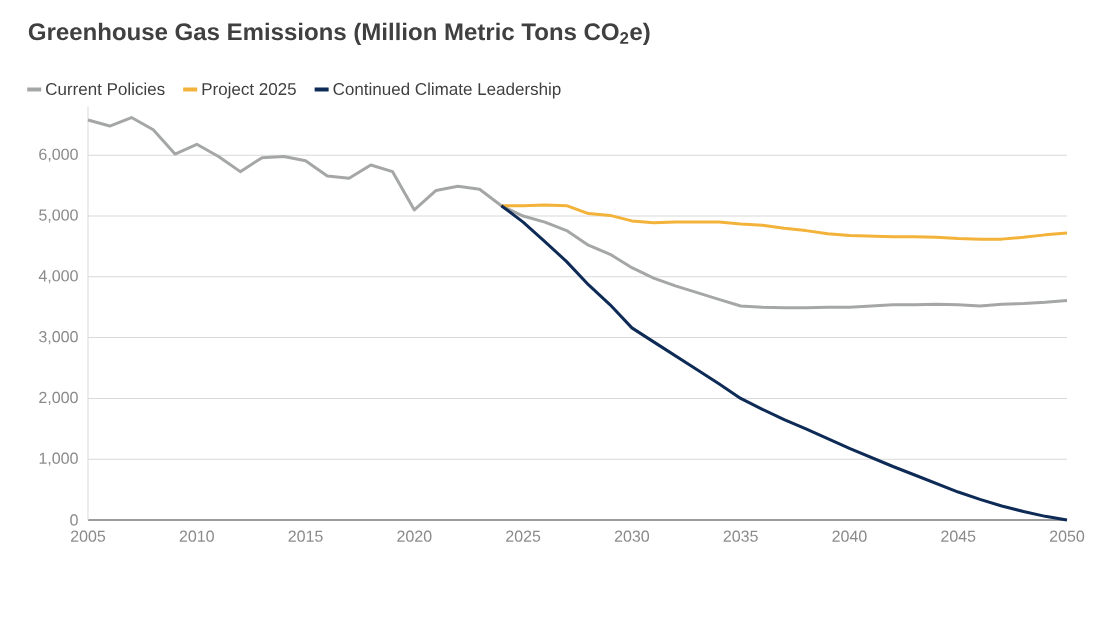 The width and height of the screenshot is (1094, 637). What do you see at coordinates (414, 536) in the screenshot?
I see `x-tick-label: 2020` at bounding box center [414, 536].